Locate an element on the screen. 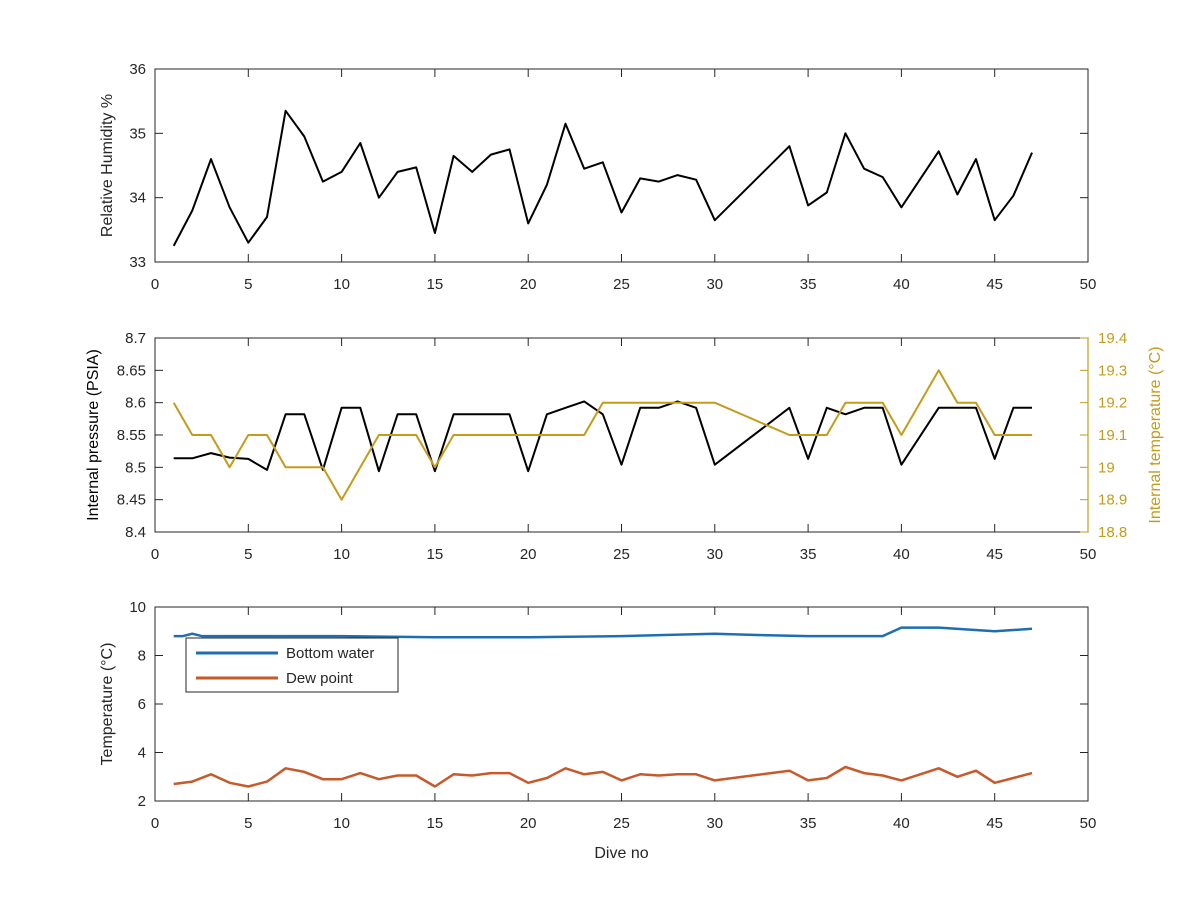  y-tick-label: 33 is located at coordinates (137, 262).